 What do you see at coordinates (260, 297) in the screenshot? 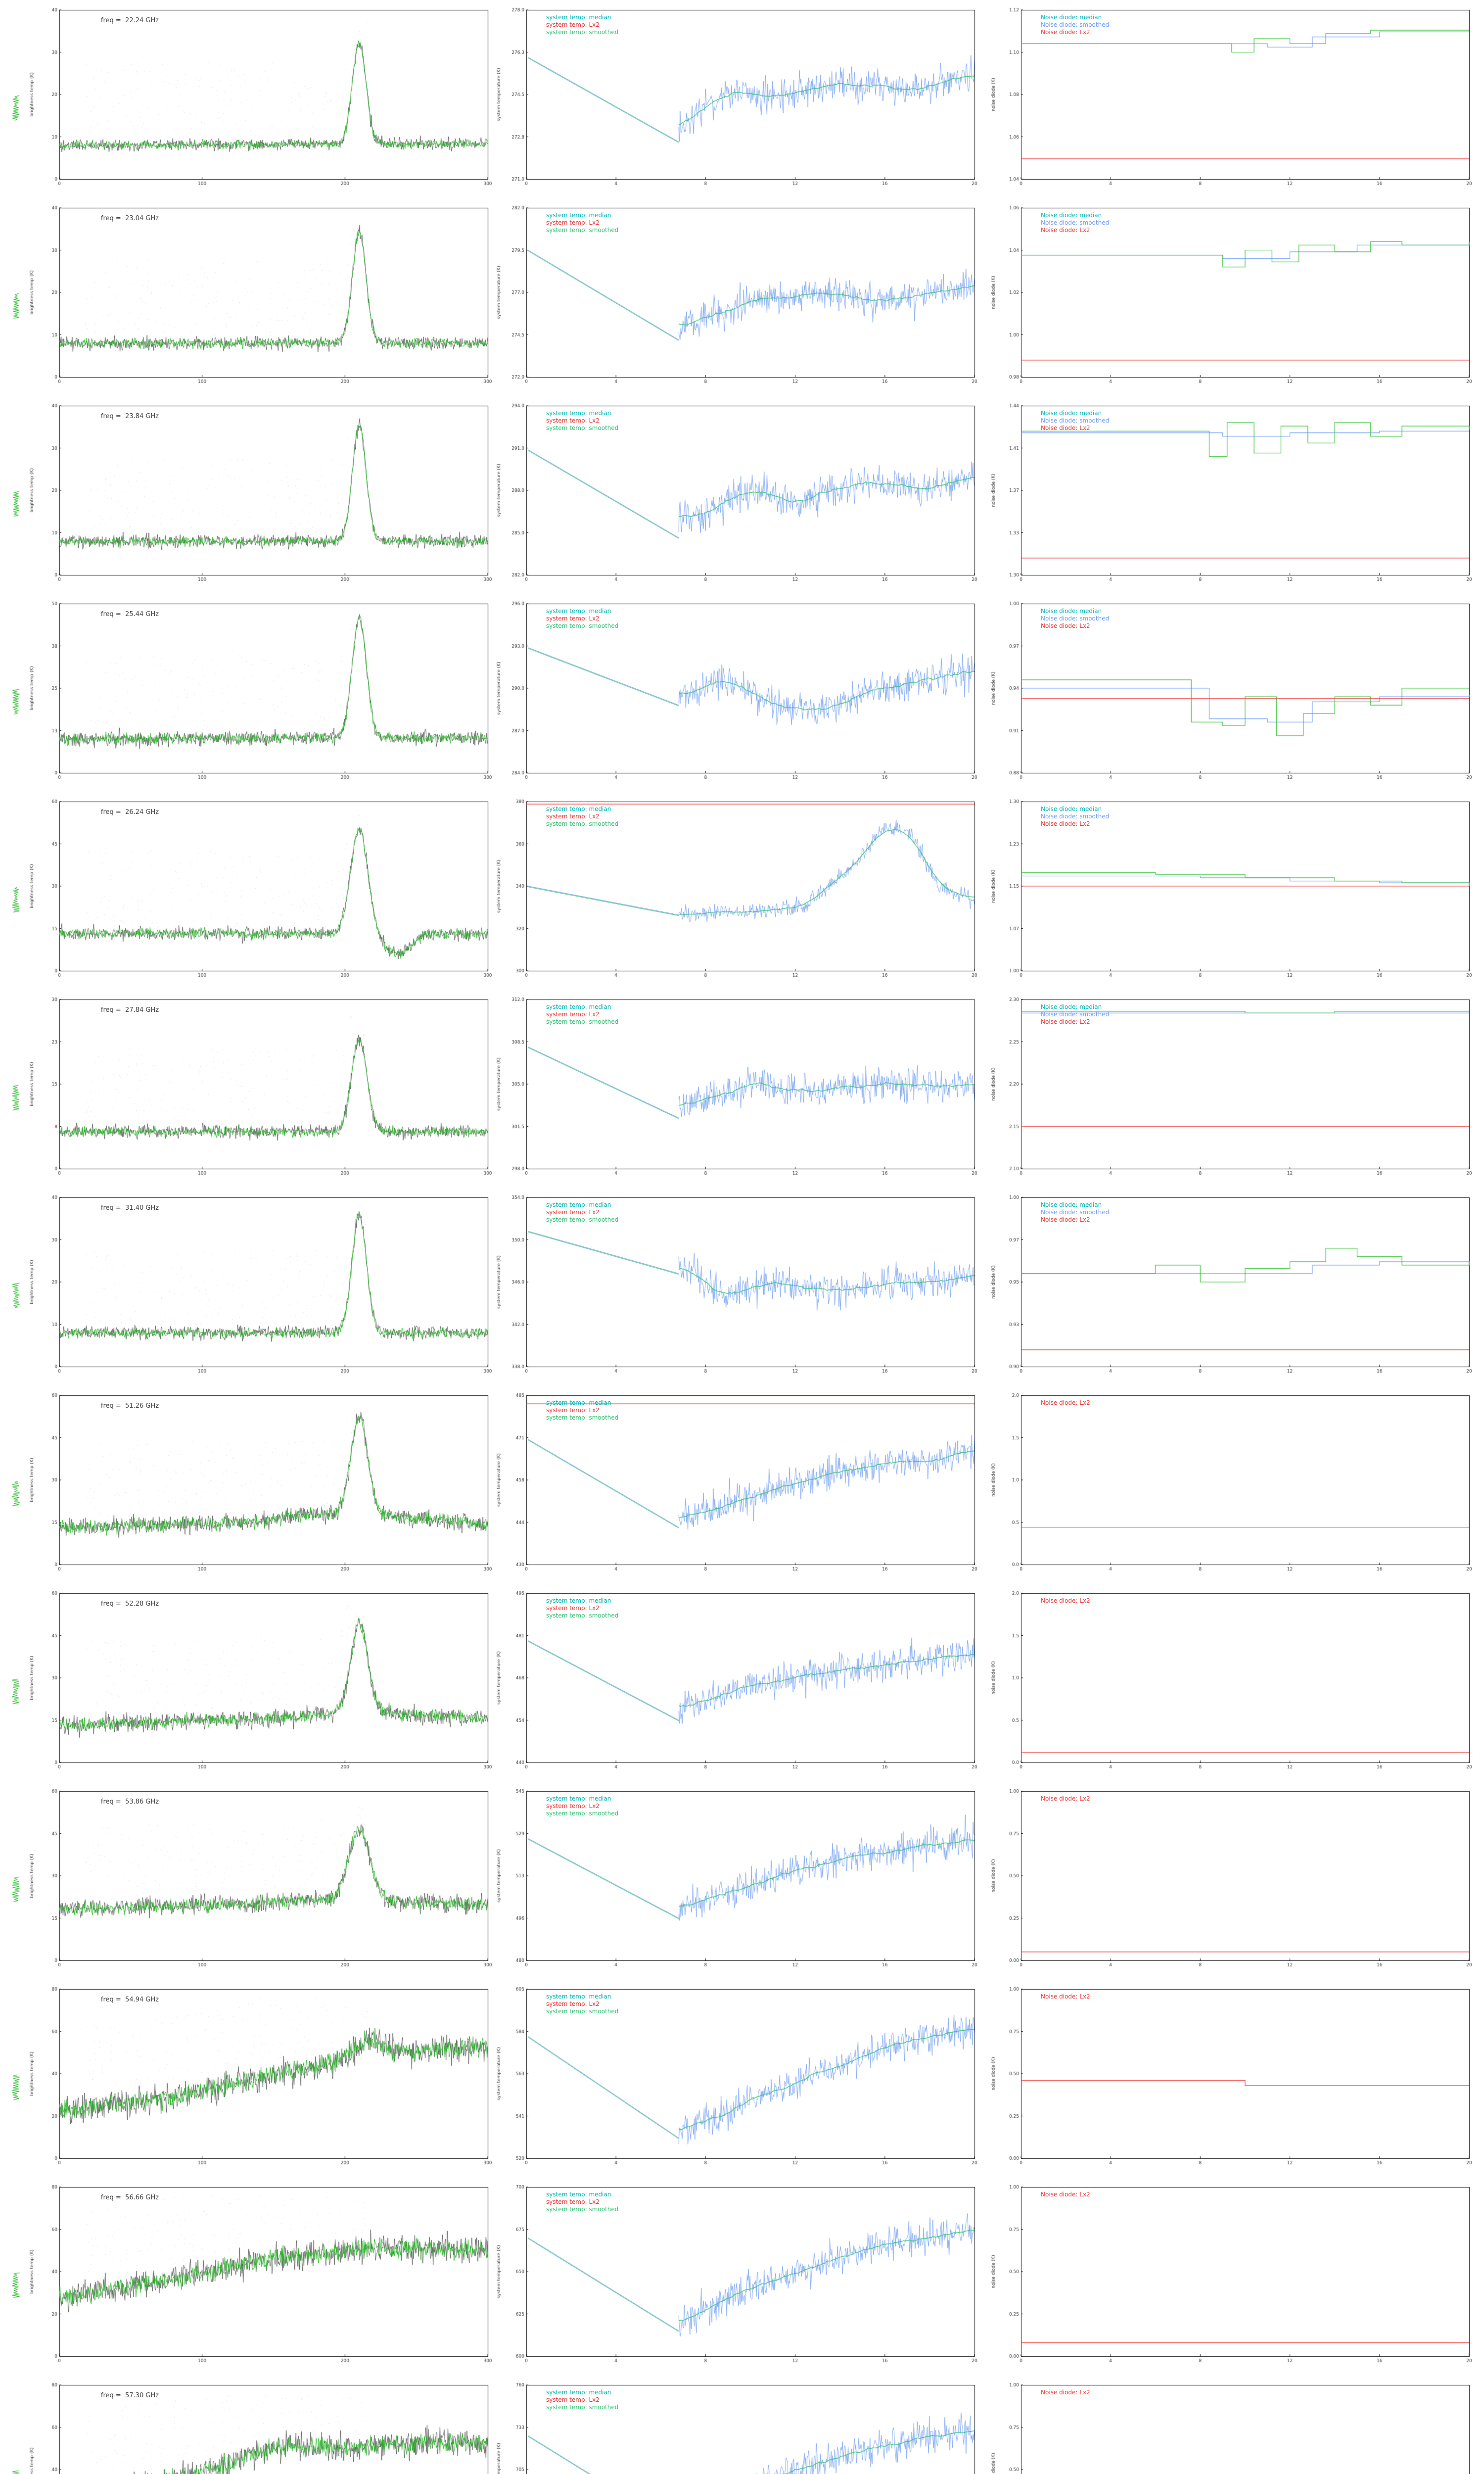
I see `spectrum-plot-area: freq = 23.04 GHz` at bounding box center [260, 297].